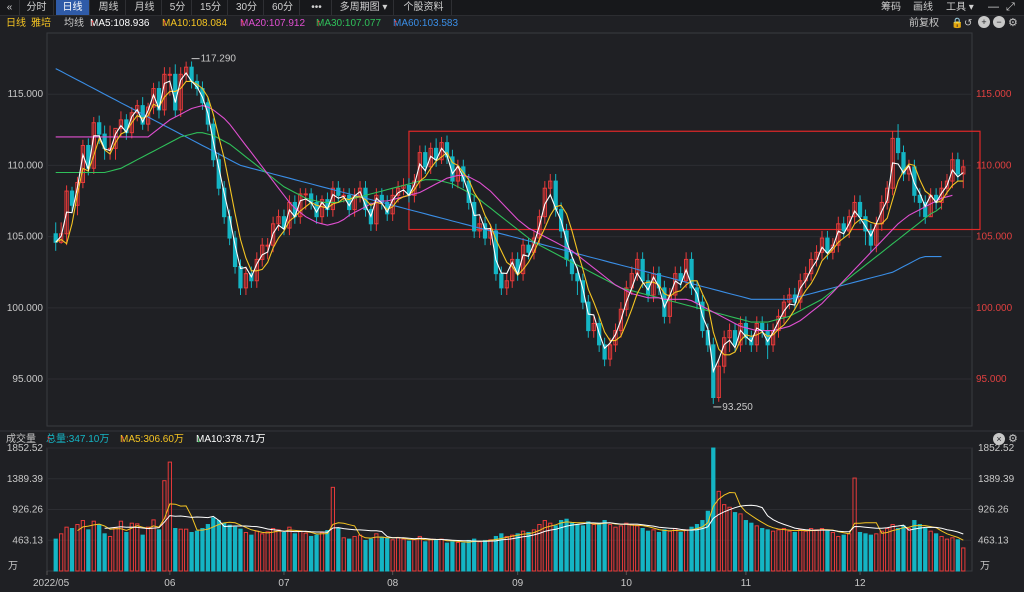 This screenshot has height=592, width=1024. What do you see at coordinates (993, 540) in the screenshot?
I see `volume-tick-right: 463.13` at bounding box center [993, 540].